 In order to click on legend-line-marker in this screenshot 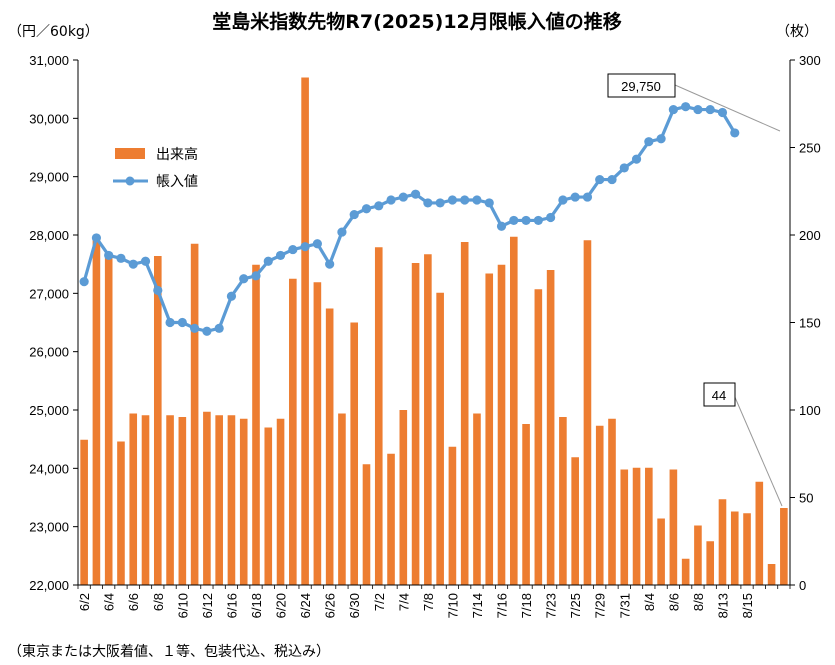, I will do `click(130, 181)`.